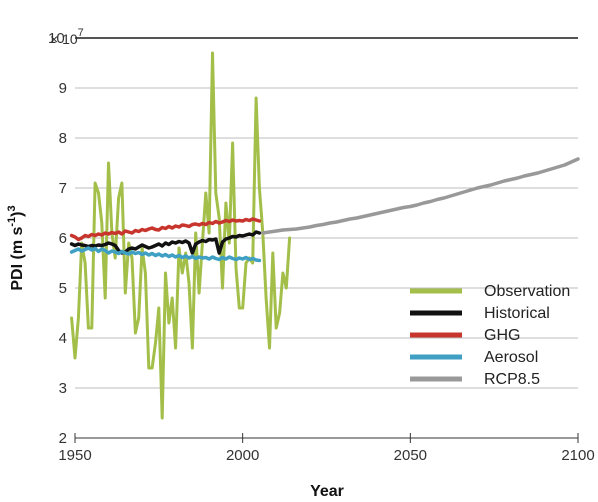 The width and height of the screenshot is (598, 502). Describe the element at coordinates (63, 188) in the screenshot. I see `y-tick-label: 7` at that location.